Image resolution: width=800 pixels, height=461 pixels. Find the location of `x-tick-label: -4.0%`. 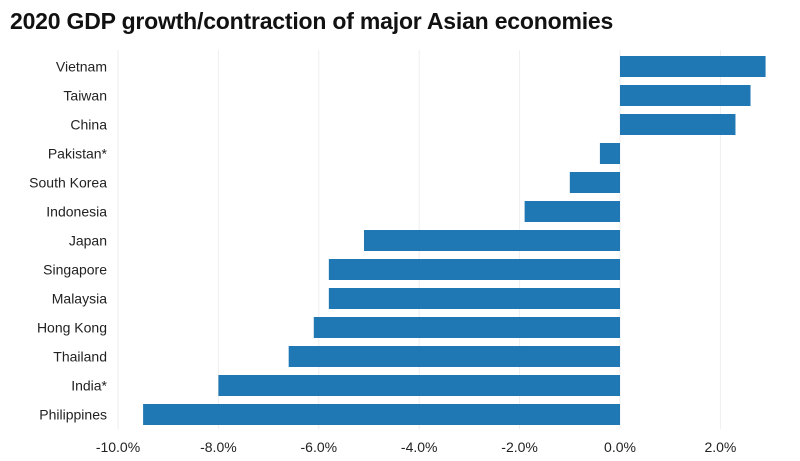

x-tick-label: -4.0% is located at coordinates (419, 447).